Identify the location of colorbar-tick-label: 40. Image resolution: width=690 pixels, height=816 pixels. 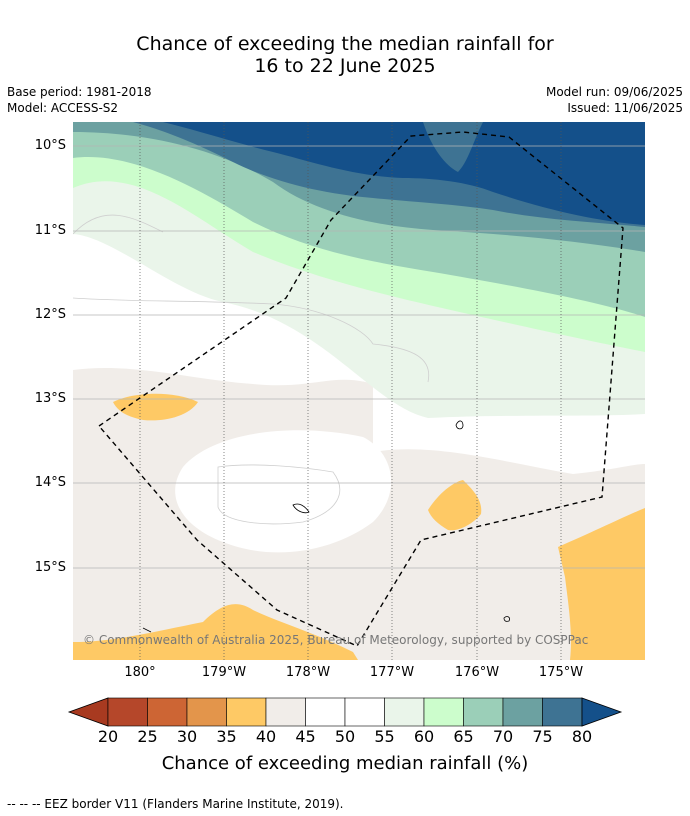
(266, 736).